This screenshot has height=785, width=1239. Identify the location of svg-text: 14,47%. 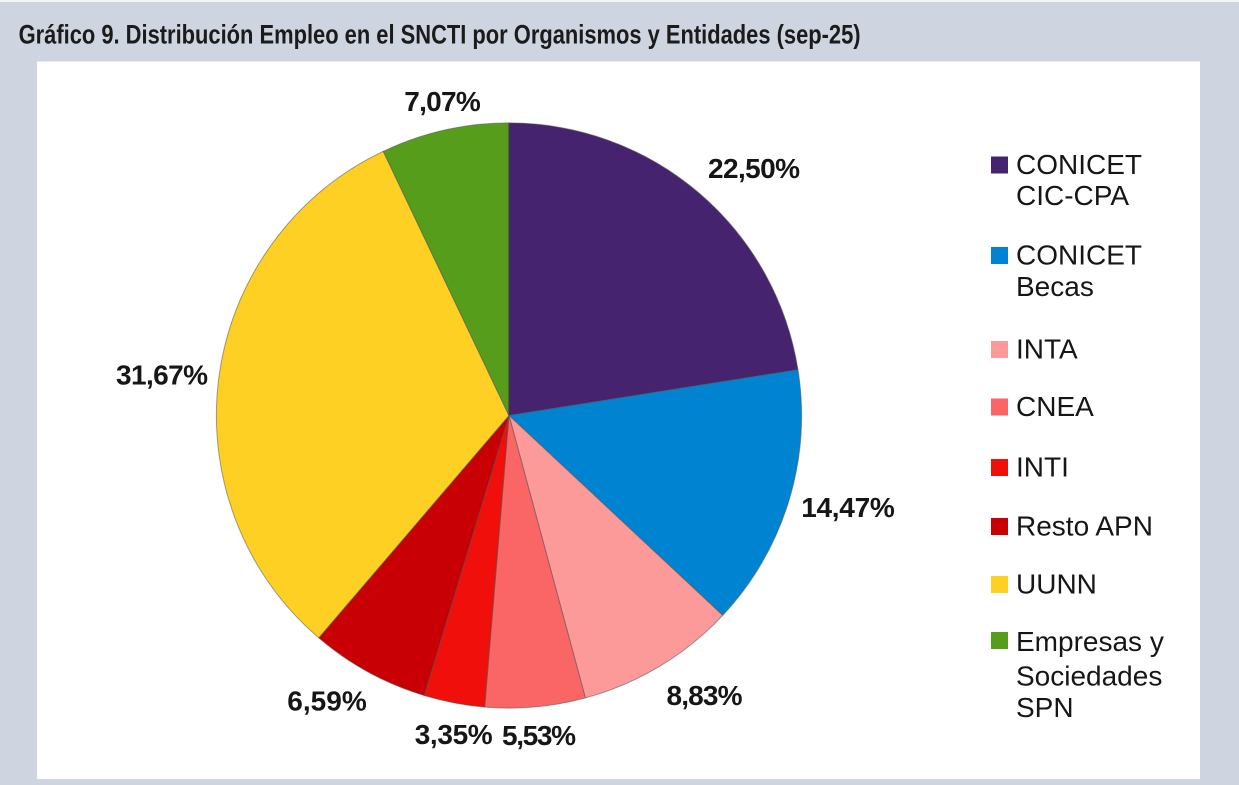
(848, 507).